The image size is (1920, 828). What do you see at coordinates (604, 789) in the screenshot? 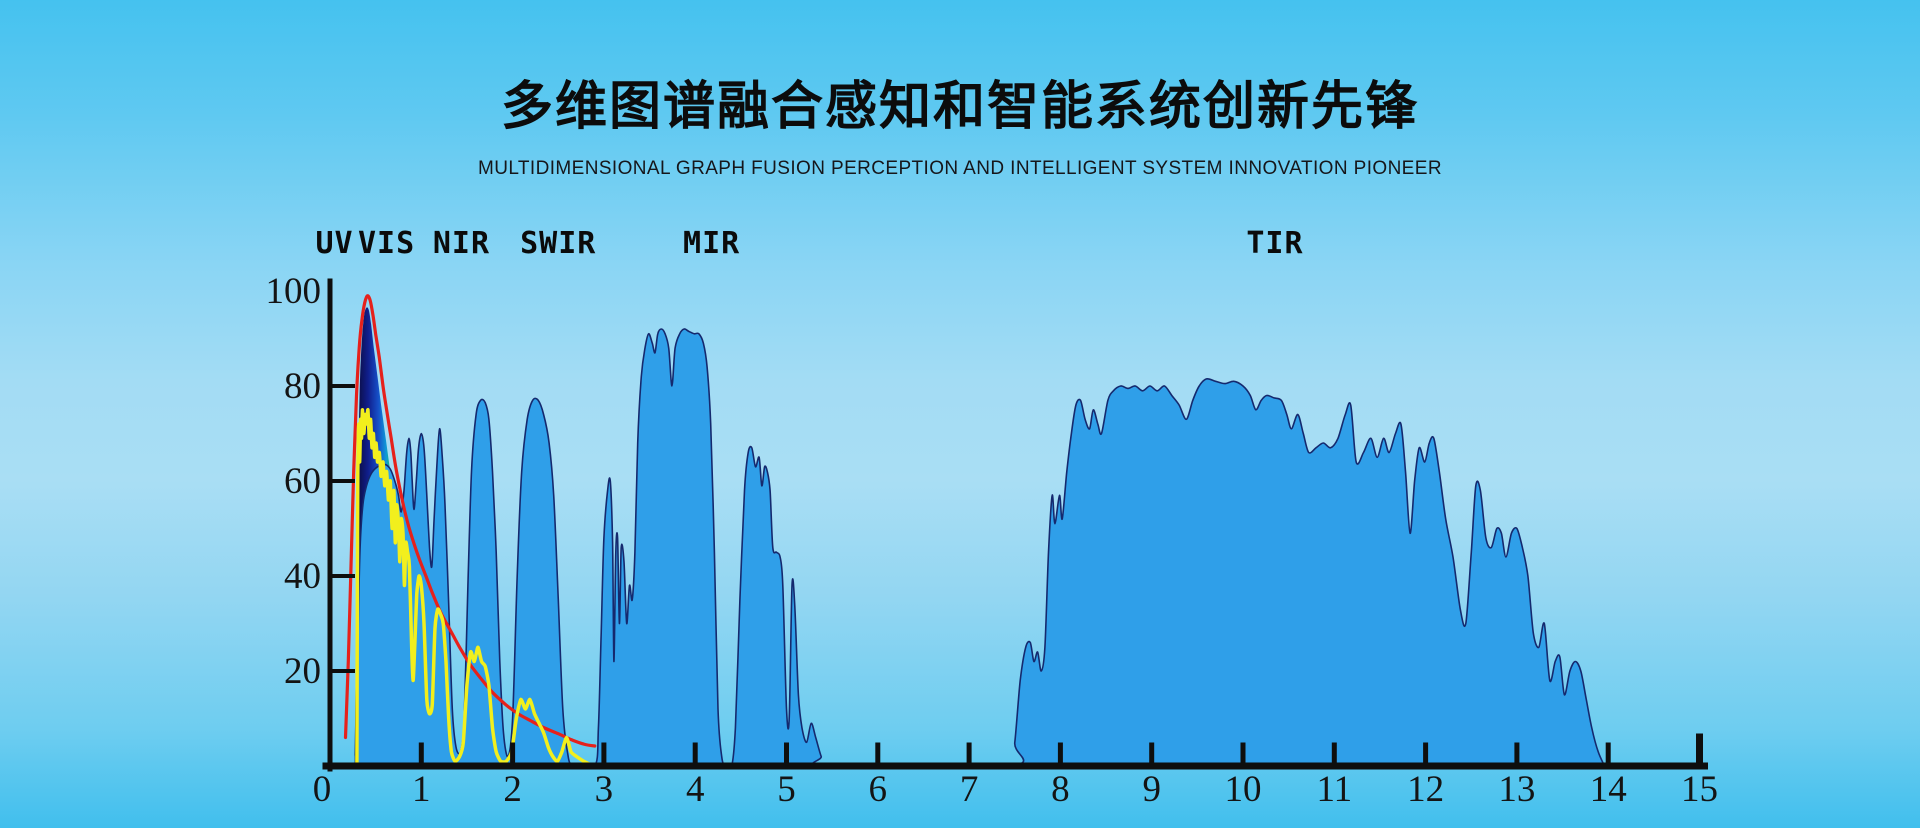
I see `x-tick-label: 3` at bounding box center [604, 789].